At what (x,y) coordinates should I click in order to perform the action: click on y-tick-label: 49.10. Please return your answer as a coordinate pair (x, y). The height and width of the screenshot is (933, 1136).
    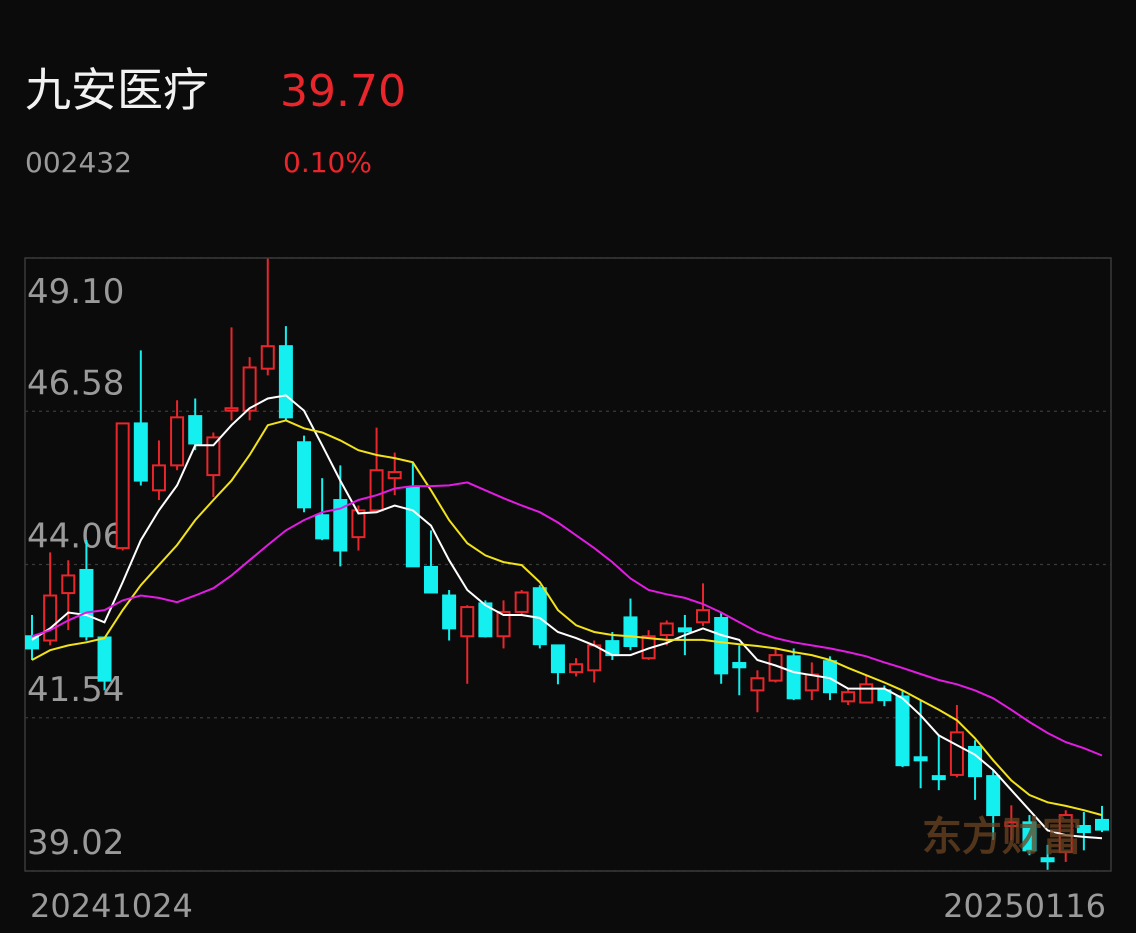
    Looking at the image, I should click on (75, 292).